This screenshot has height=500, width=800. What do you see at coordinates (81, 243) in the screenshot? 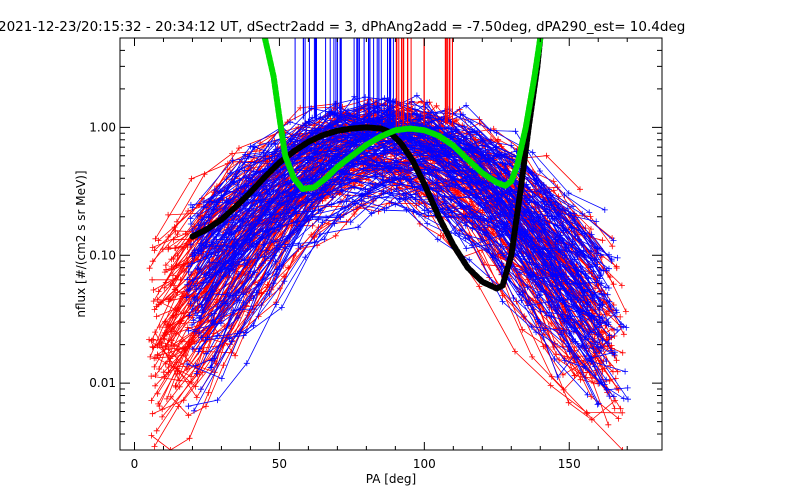
I see `y-axis-label: nflux [#/(cm2 s sr MeV)]` at bounding box center [81, 243].